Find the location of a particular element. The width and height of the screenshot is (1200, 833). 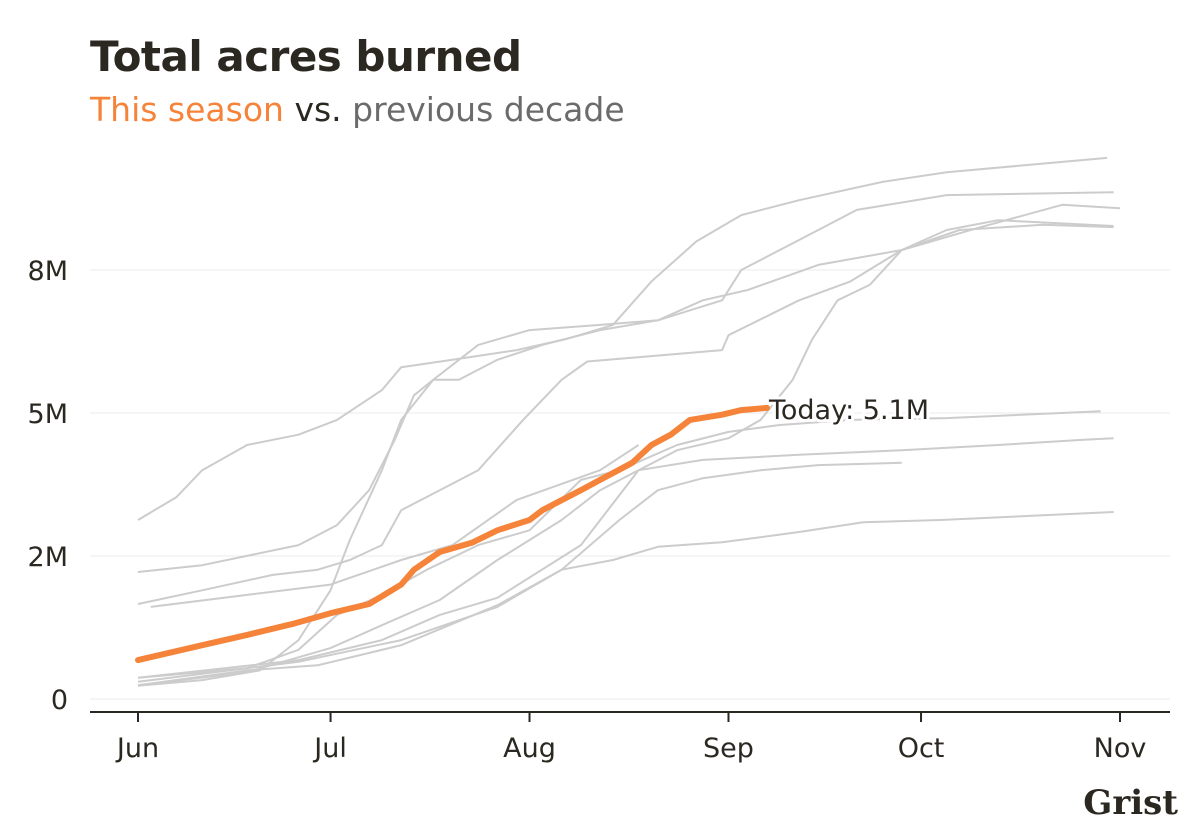

y-tick-label: 2M is located at coordinates (48, 557).